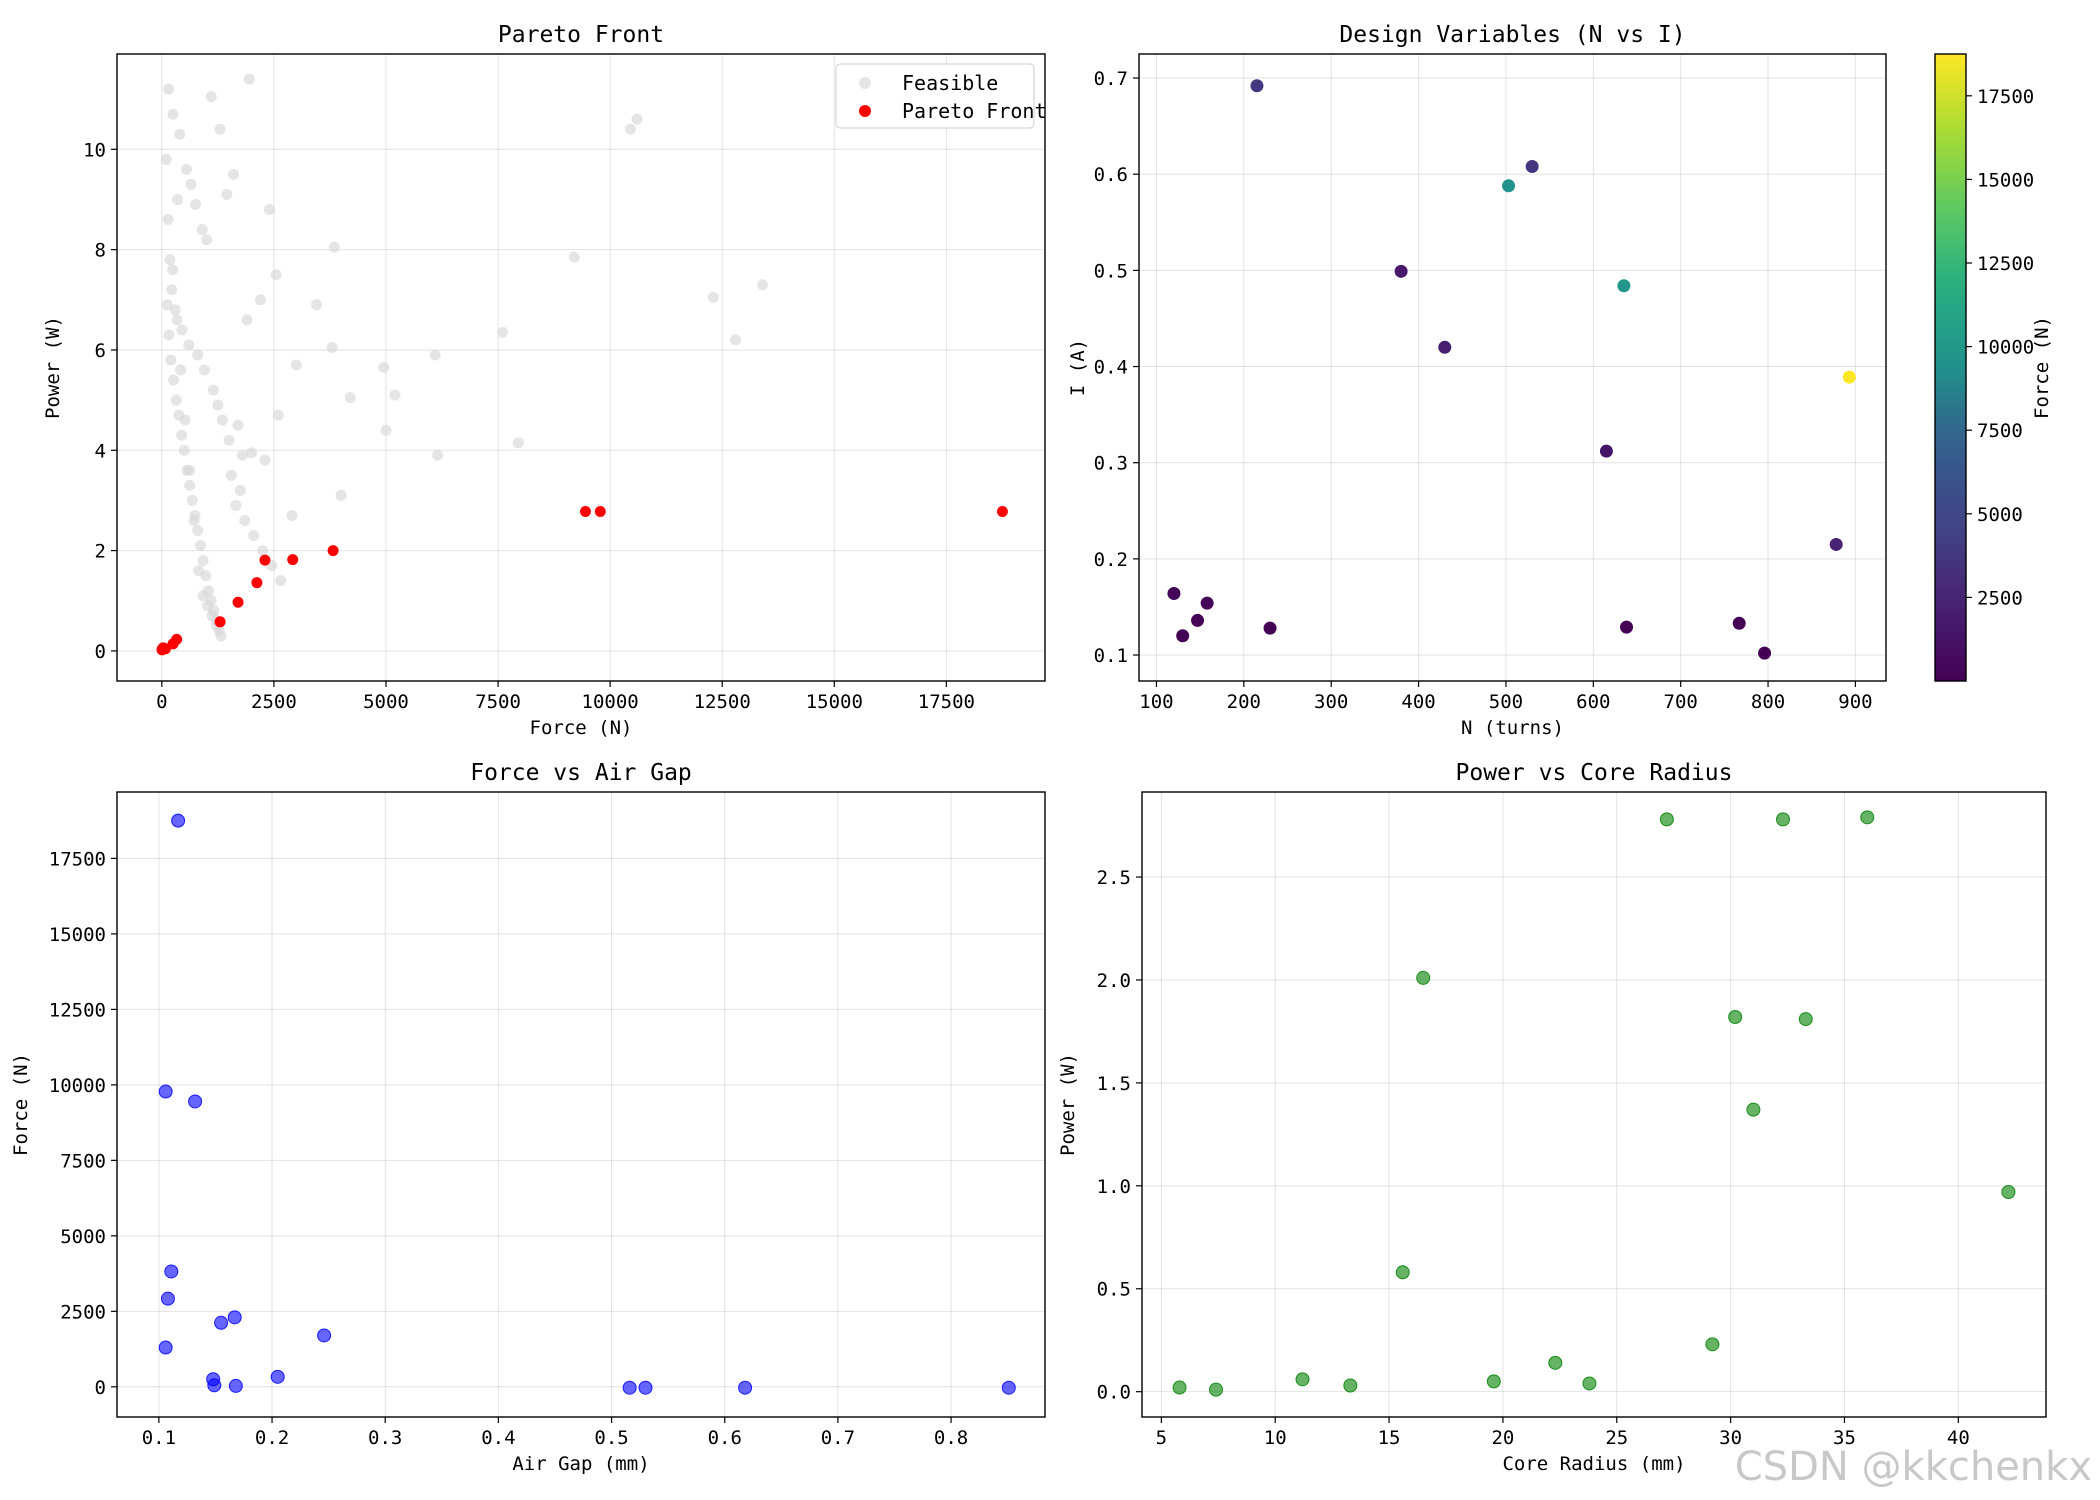 The width and height of the screenshot is (2100, 1500). What do you see at coordinates (2005, 97) in the screenshot?
I see `colorbar-tick-label: 17500` at bounding box center [2005, 97].